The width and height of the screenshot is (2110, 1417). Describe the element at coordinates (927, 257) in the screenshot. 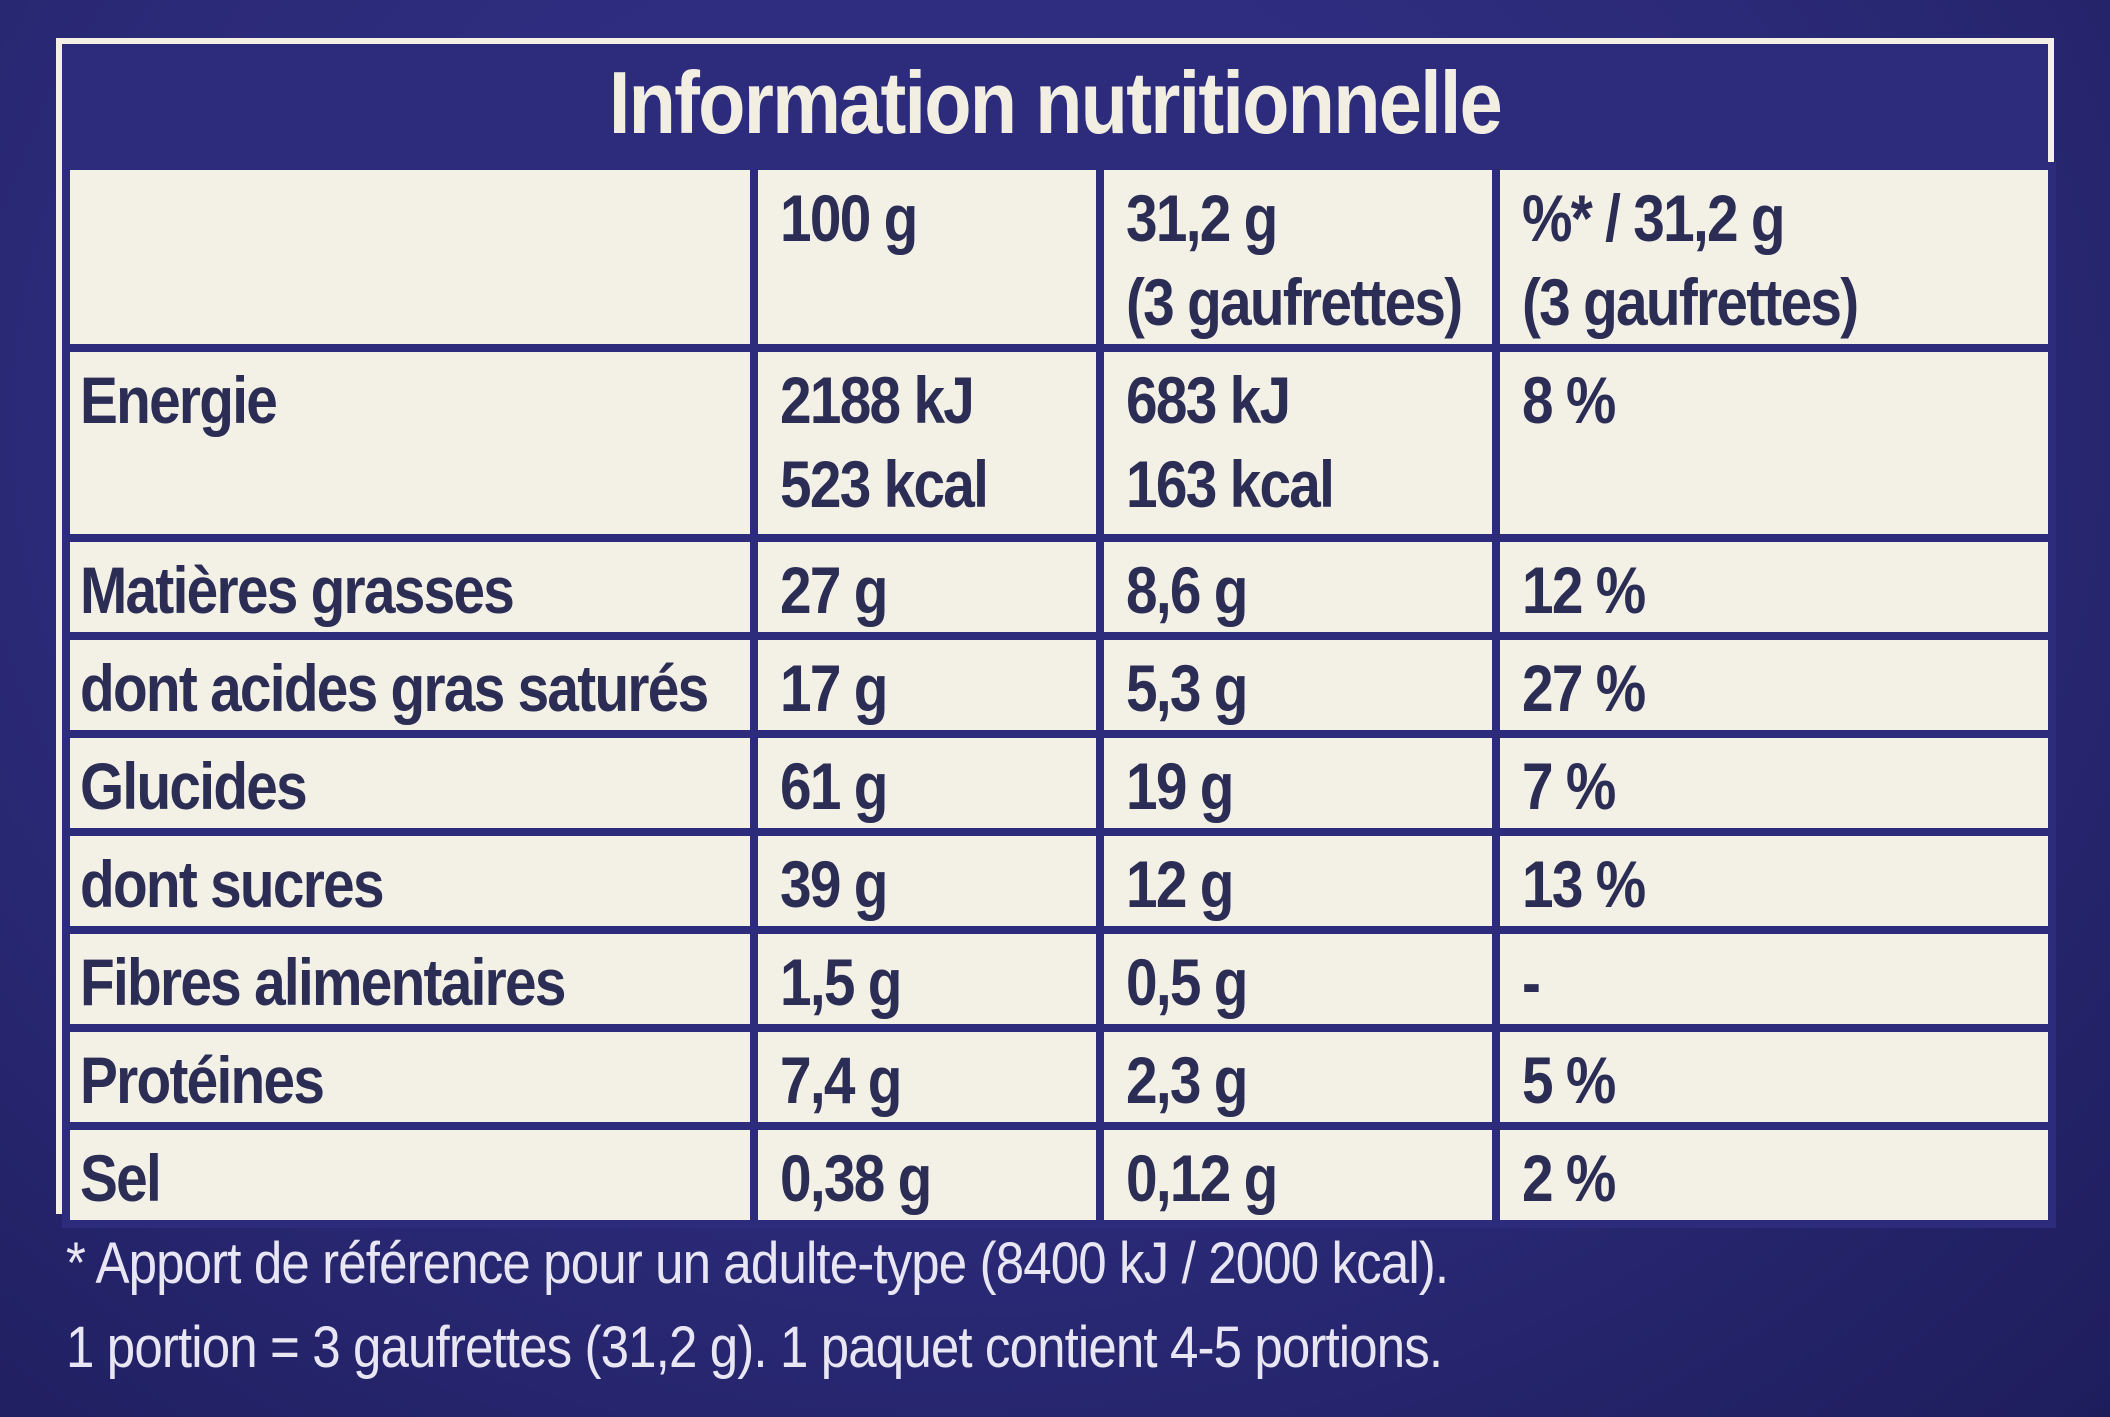

I see `header-100g: 100 g` at that location.